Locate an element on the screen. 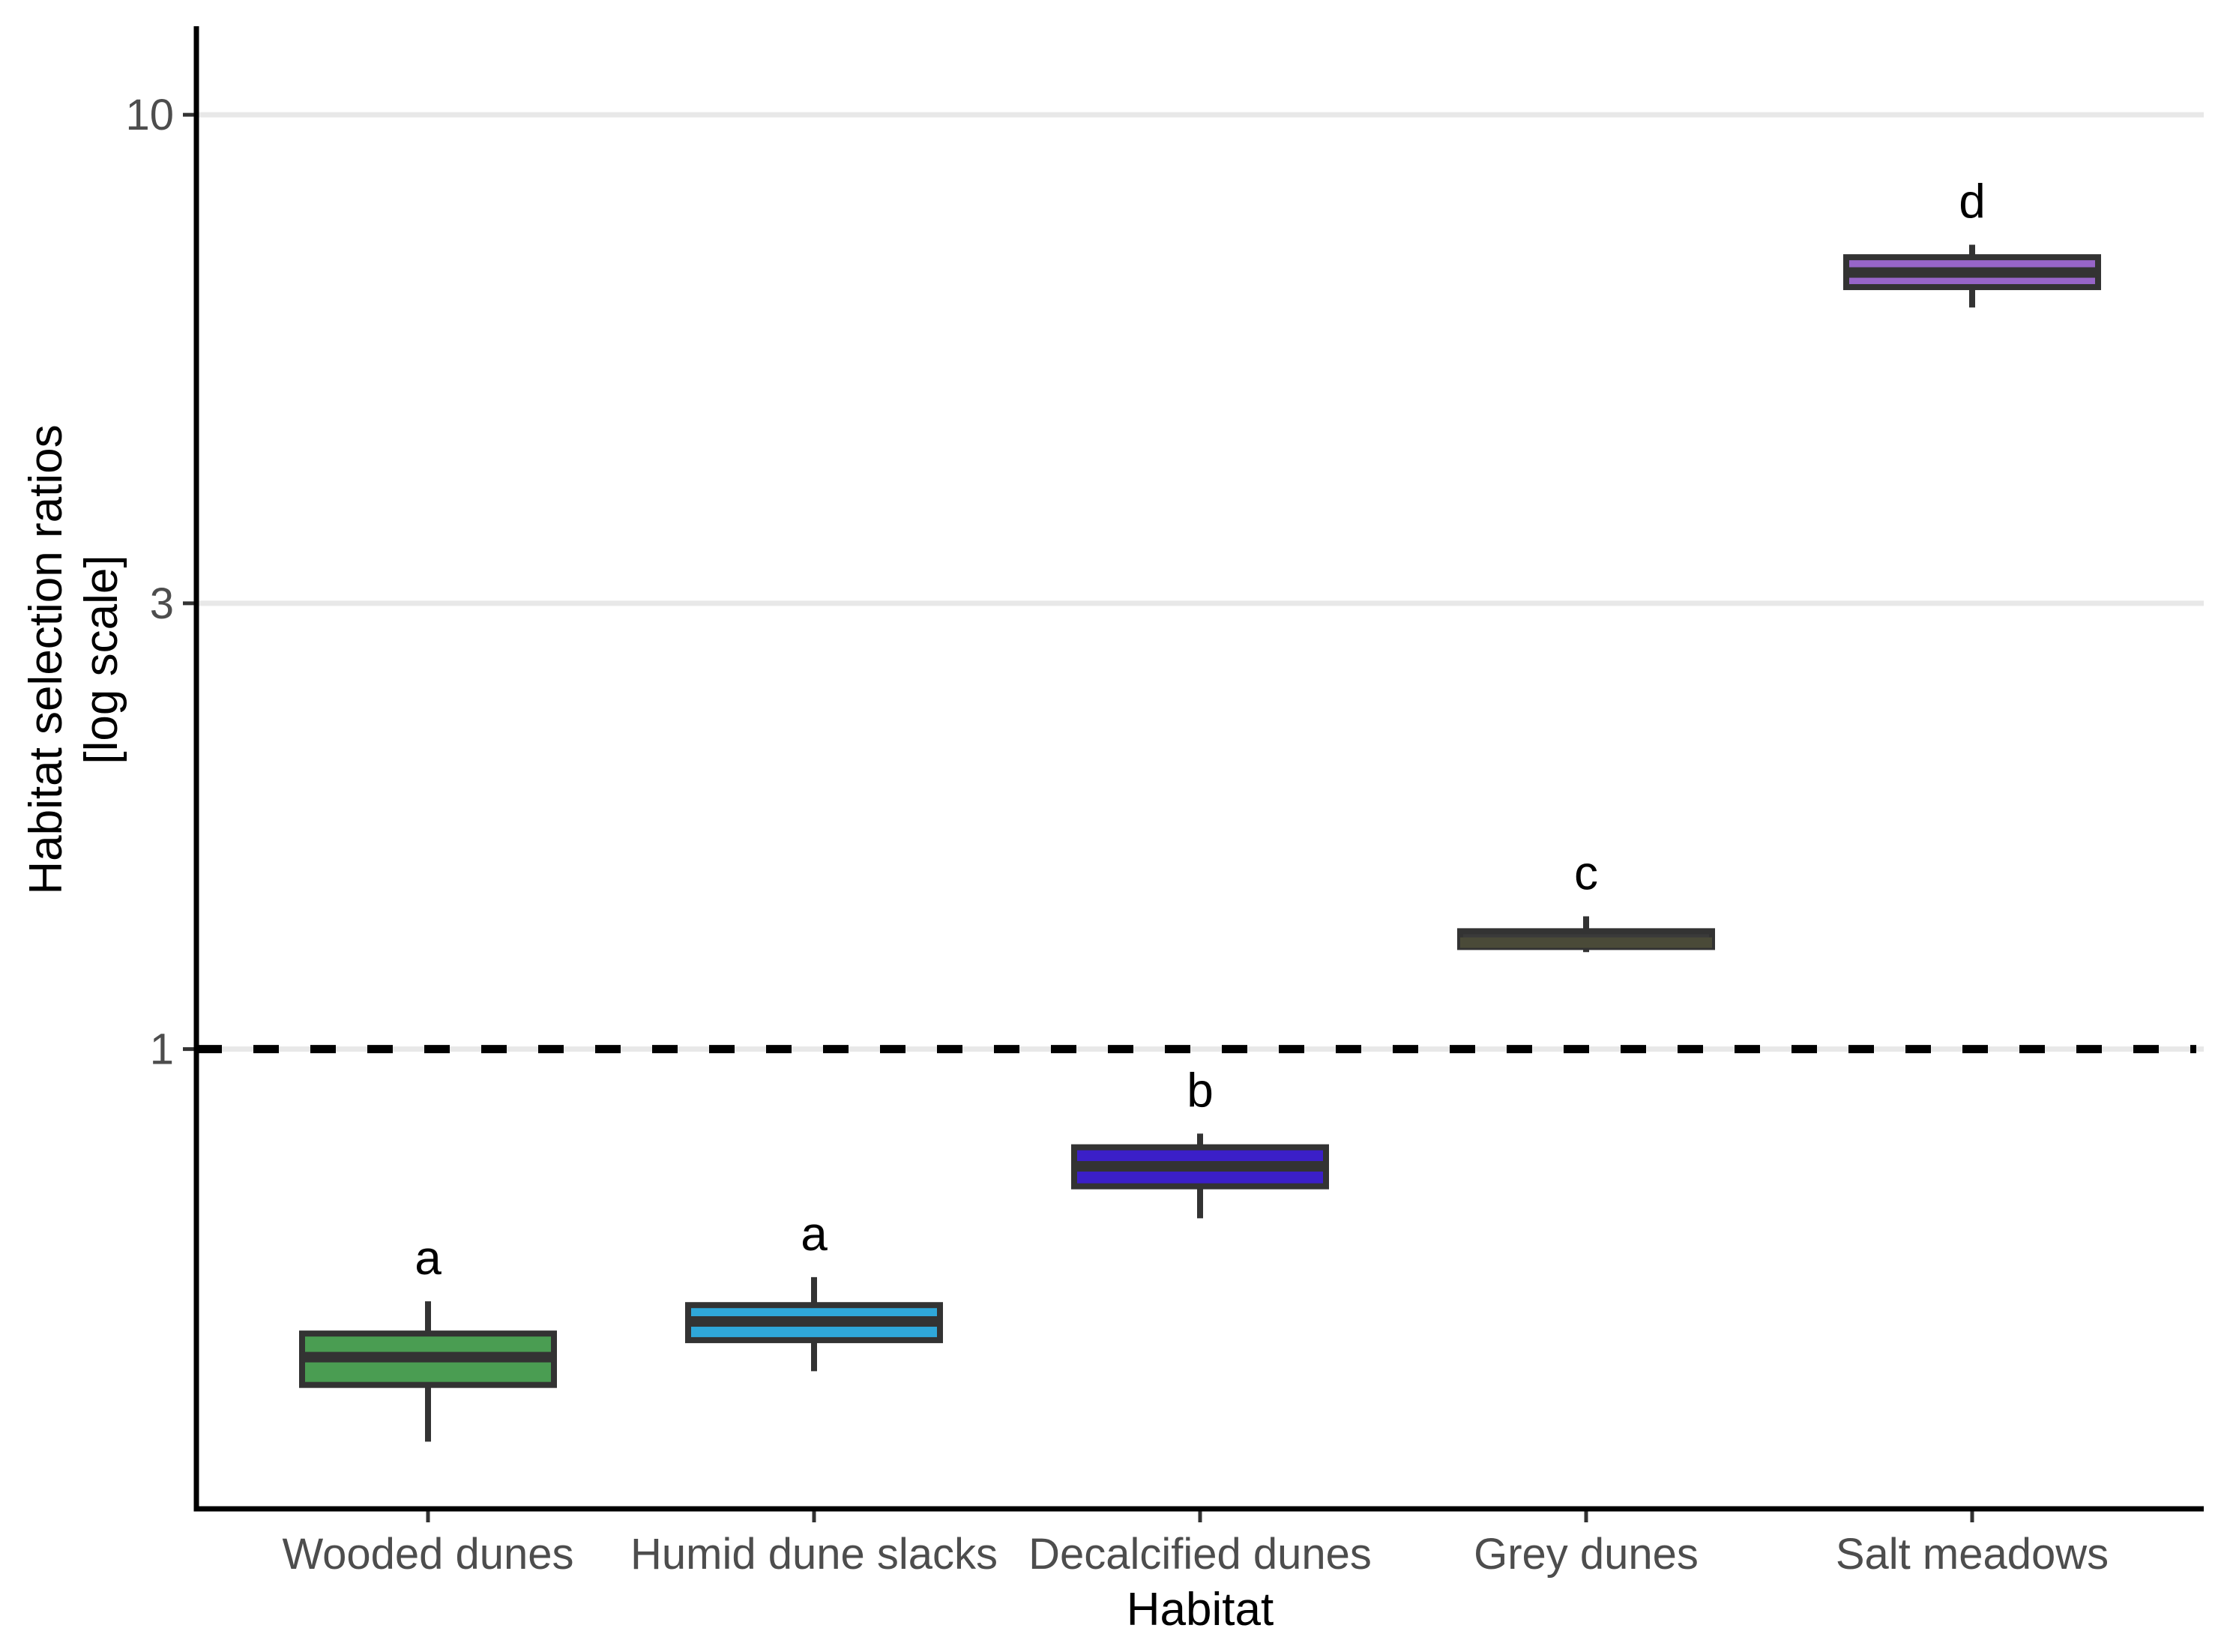 The image size is (2233, 1652). y-axis-tick-label: 3 is located at coordinates (162, 603).